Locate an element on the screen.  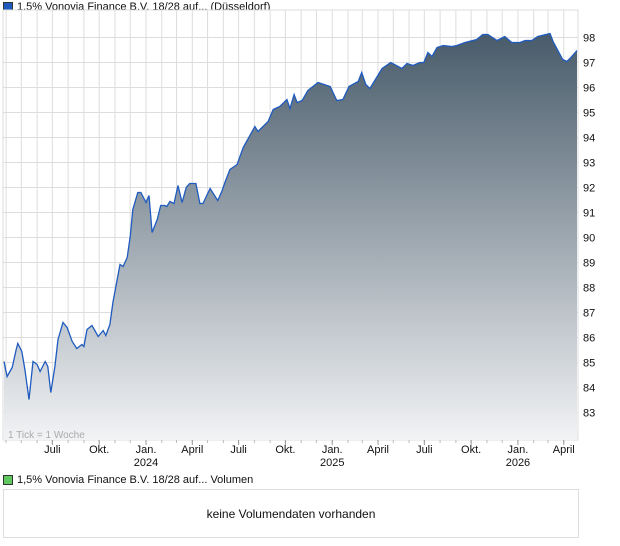
y-tick-label: 97 is located at coordinates (589, 64).